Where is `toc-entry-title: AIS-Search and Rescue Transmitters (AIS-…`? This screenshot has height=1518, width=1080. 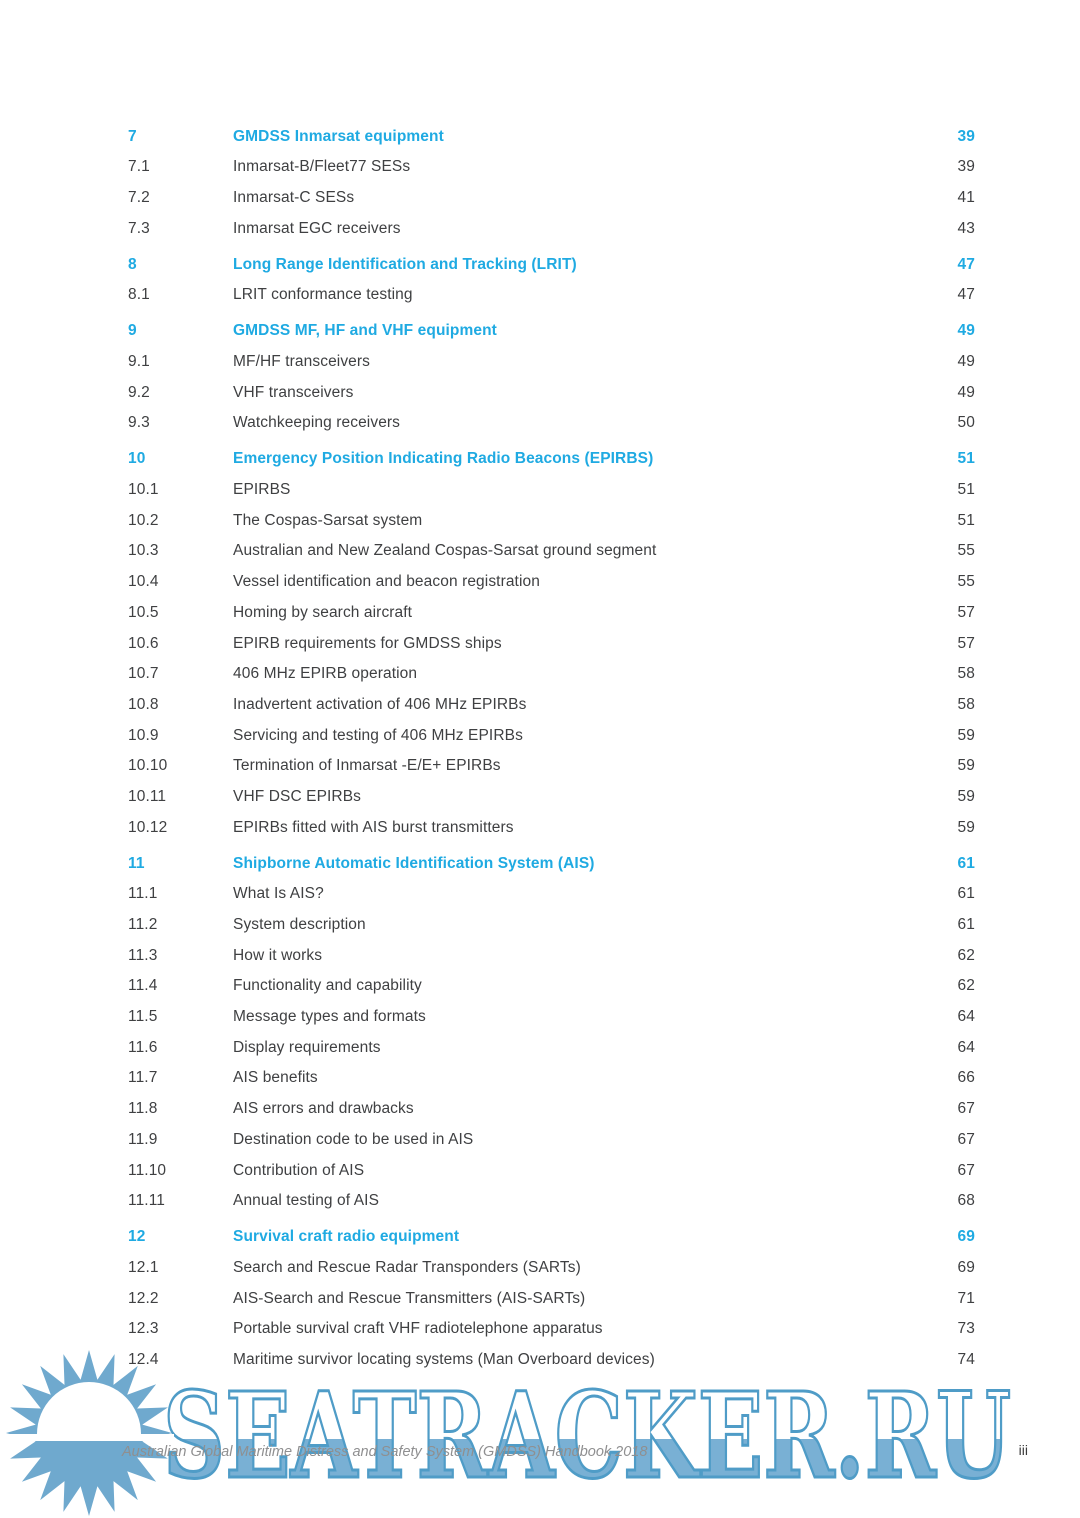 toc-entry-title: AIS-Search and Rescue Transmitters (AIS-… is located at coordinates (409, 1298).